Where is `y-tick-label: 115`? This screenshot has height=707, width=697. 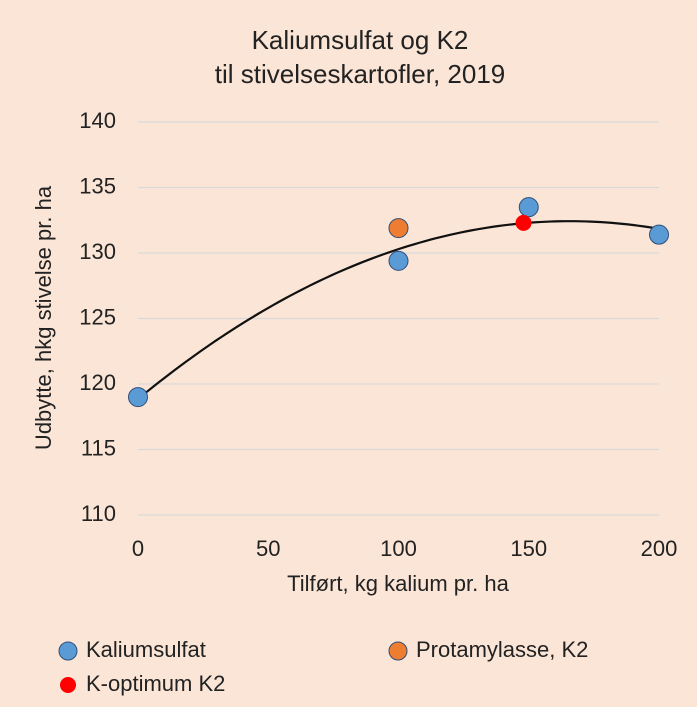
y-tick-label: 115 is located at coordinates (98, 447).